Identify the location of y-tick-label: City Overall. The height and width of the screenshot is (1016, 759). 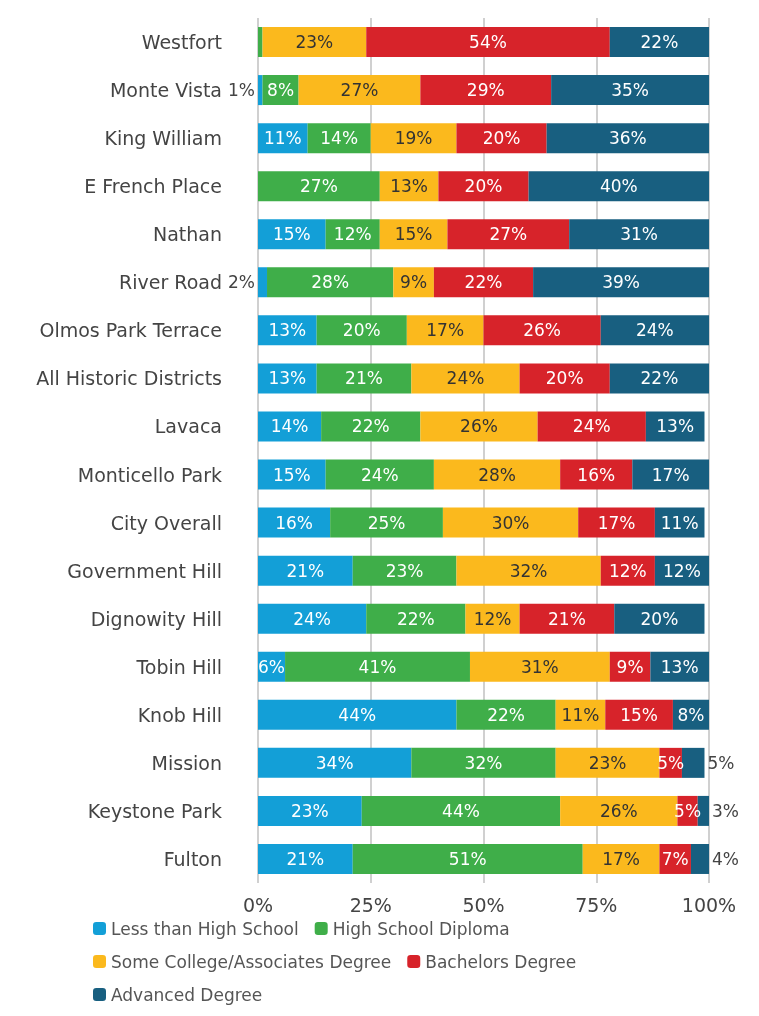
(166, 522).